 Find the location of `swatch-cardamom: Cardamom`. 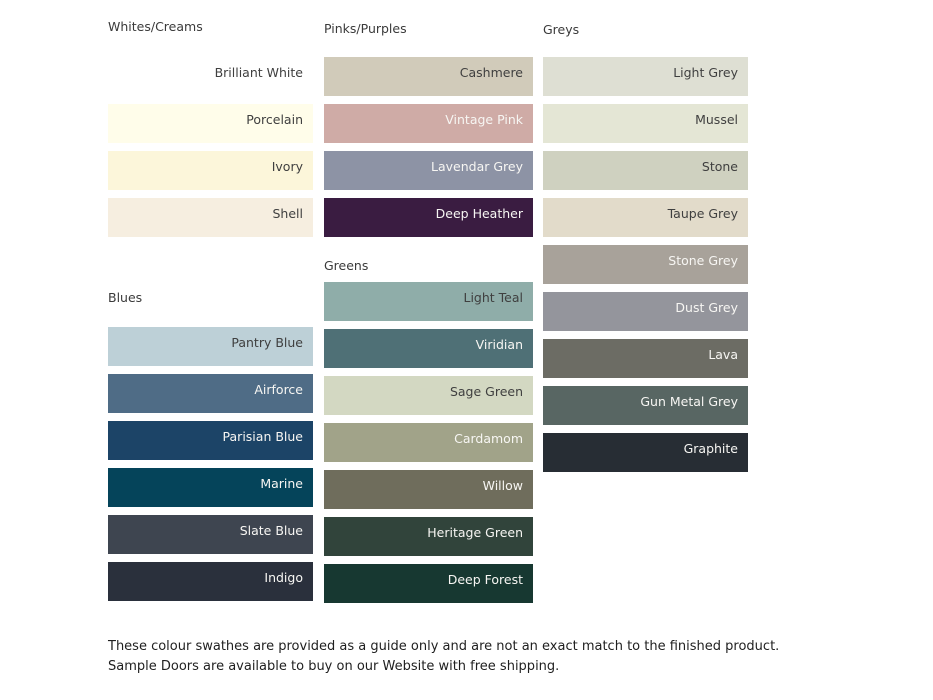

swatch-cardamom: Cardamom is located at coordinates (428, 442).